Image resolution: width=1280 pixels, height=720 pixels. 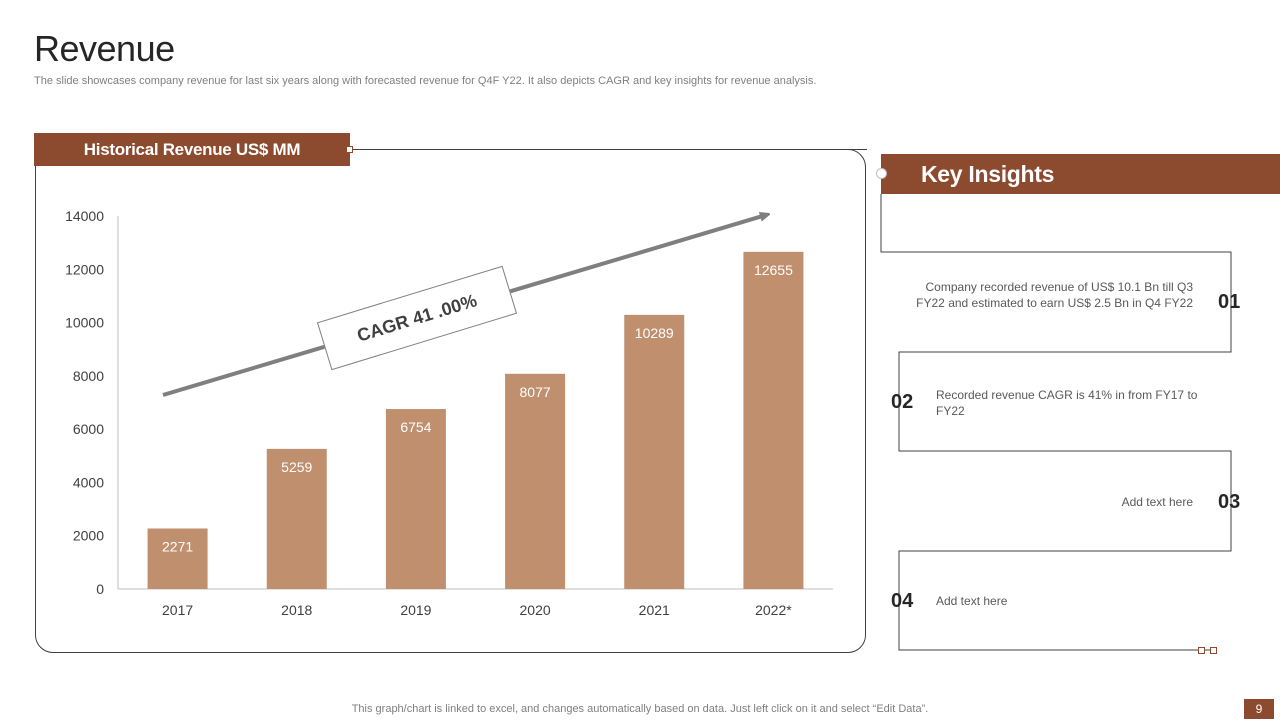 What do you see at coordinates (902, 402) in the screenshot?
I see `insight-number-2: 02` at bounding box center [902, 402].